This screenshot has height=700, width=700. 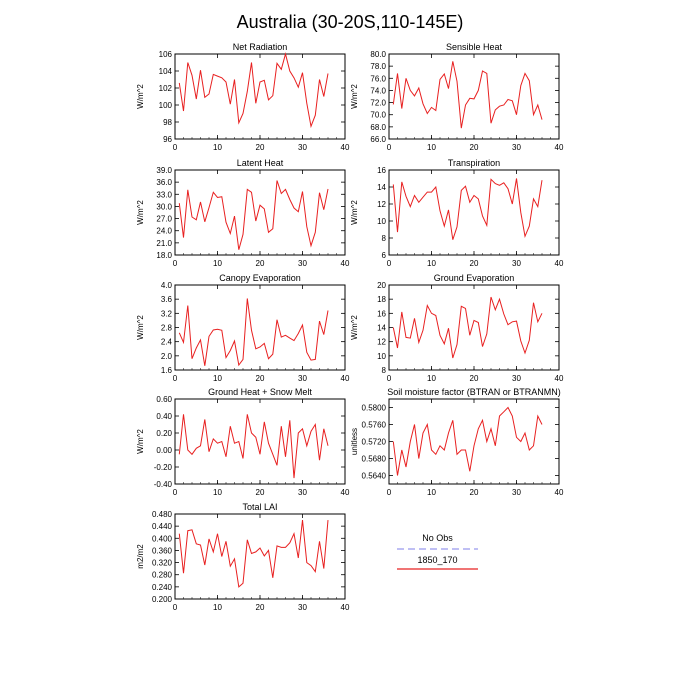 What do you see at coordinates (164, 433) in the screenshot?
I see `y-tick-label: 0.20` at bounding box center [164, 433].